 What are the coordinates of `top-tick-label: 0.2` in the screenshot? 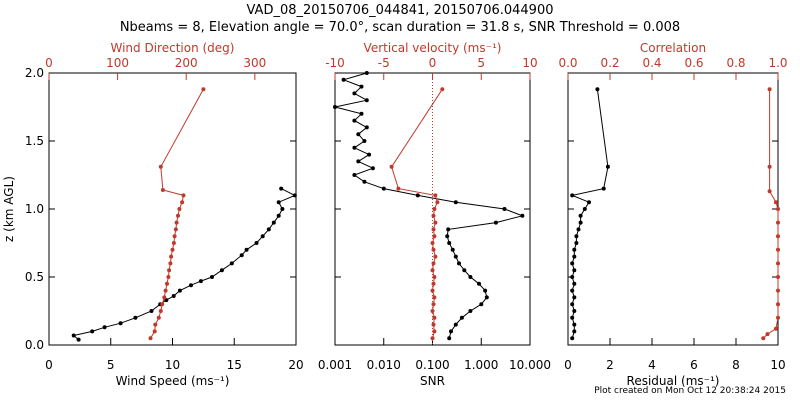 It's located at (609, 63).